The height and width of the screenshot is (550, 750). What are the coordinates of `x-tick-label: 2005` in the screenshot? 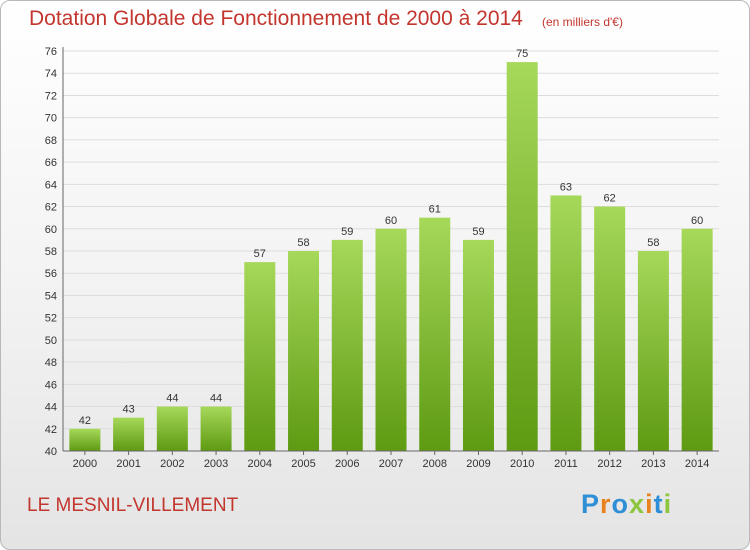 It's located at (303, 464).